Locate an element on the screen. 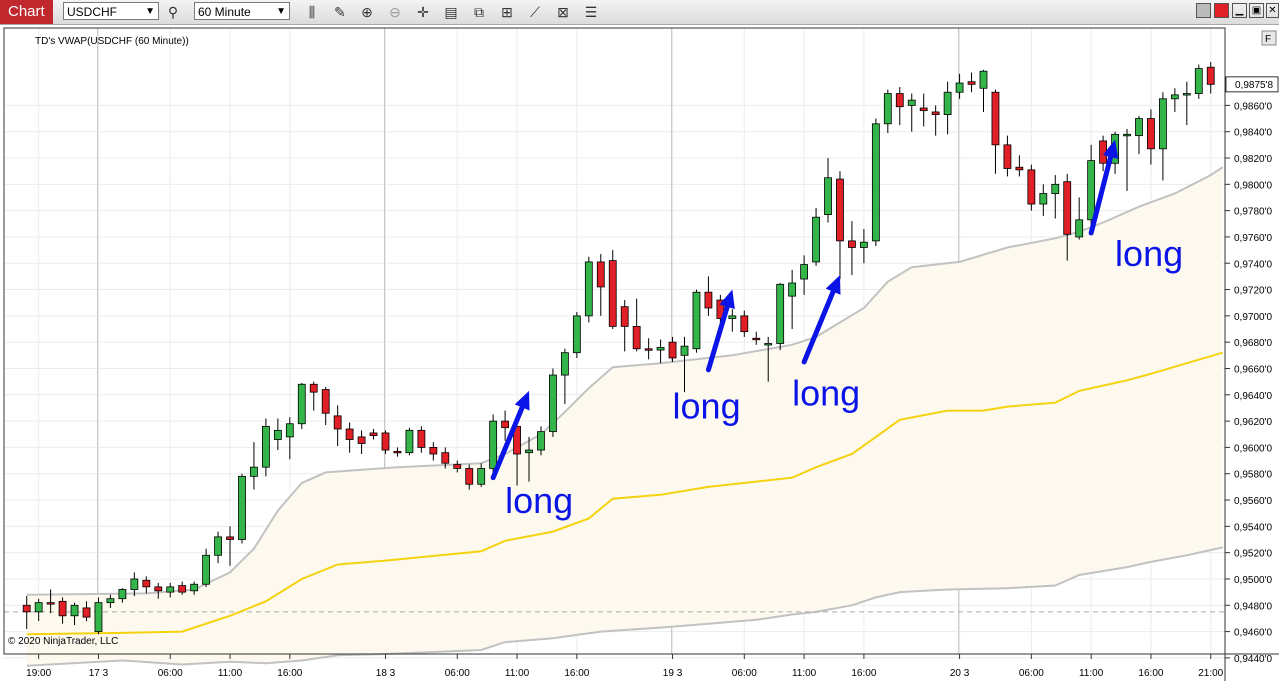 This screenshot has width=1279, height=681. window-color-button is located at coordinates (1203, 10).